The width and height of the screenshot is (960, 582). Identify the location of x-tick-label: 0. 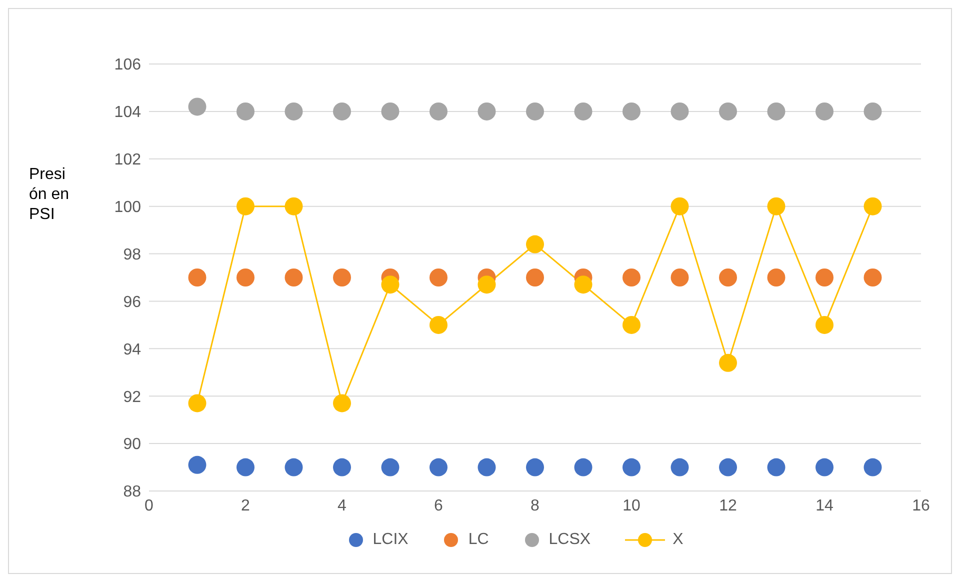
(149, 505).